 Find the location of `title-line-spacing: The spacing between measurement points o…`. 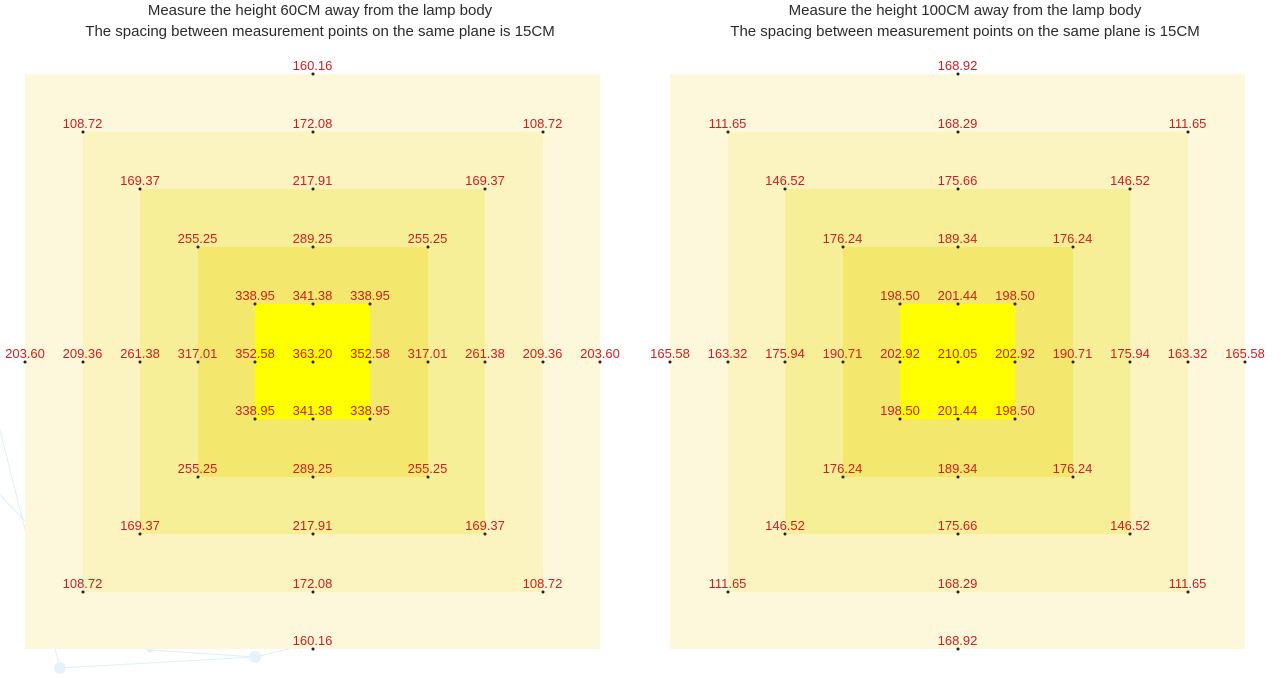

title-line-spacing: The spacing between measurement points o… is located at coordinates (965, 31).